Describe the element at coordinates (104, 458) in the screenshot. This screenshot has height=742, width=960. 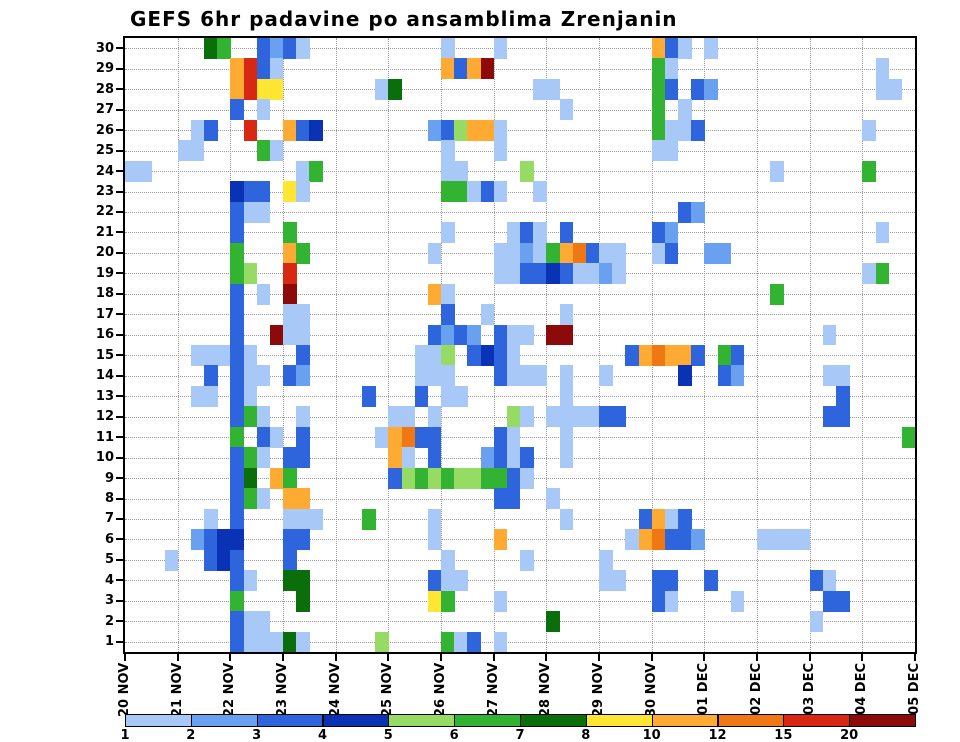
I see `y-tick-label: 10` at that location.